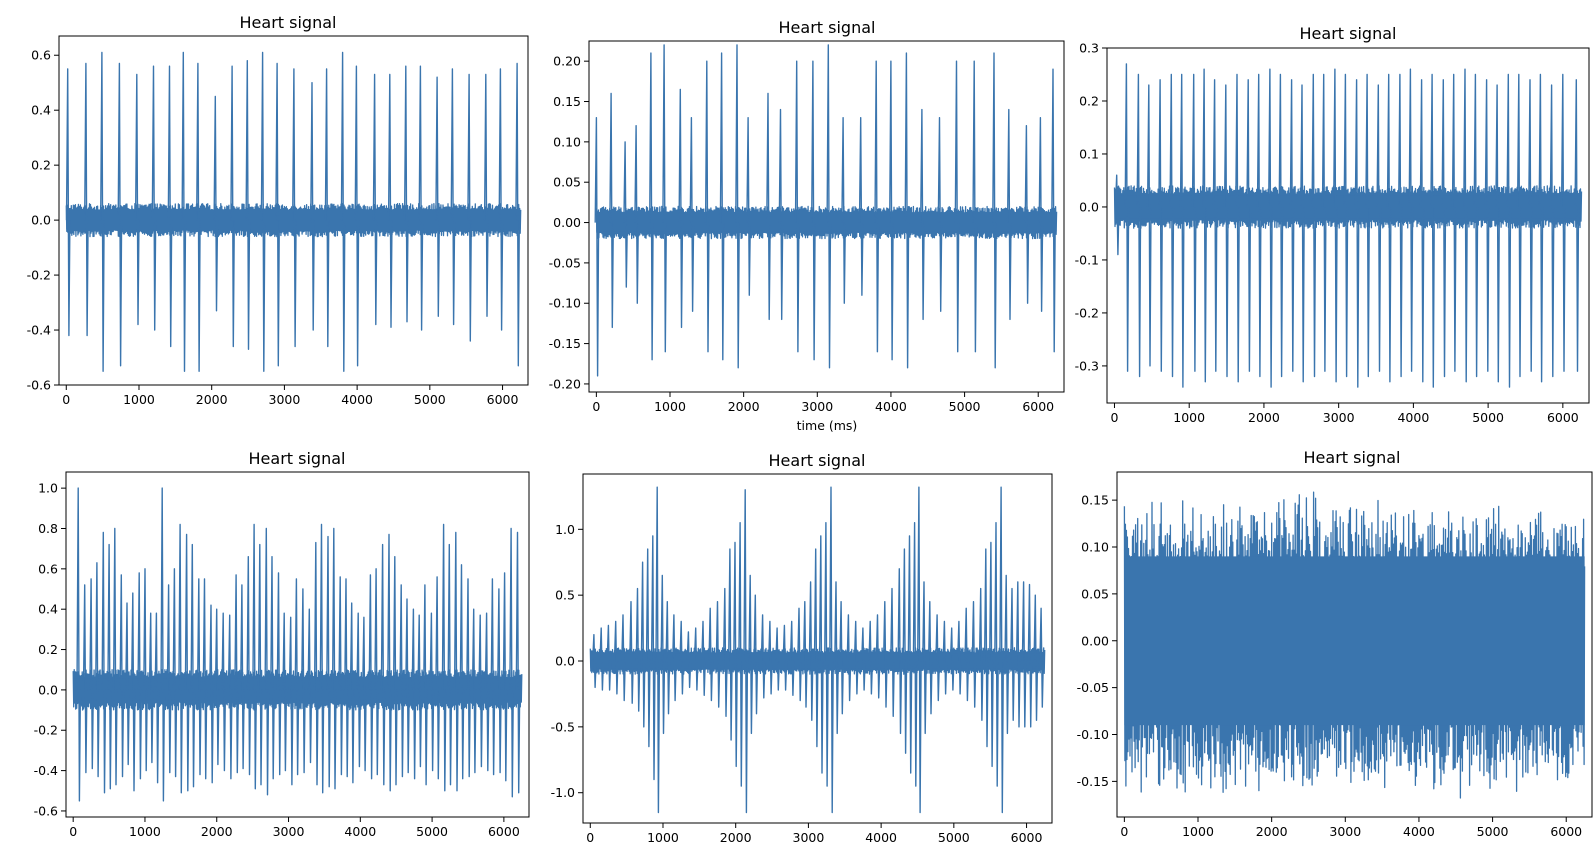 Image resolution: width=1596 pixels, height=848 pixels. Describe the element at coordinates (817, 460) in the screenshot. I see `panel-5-title: Heart signal` at that location.